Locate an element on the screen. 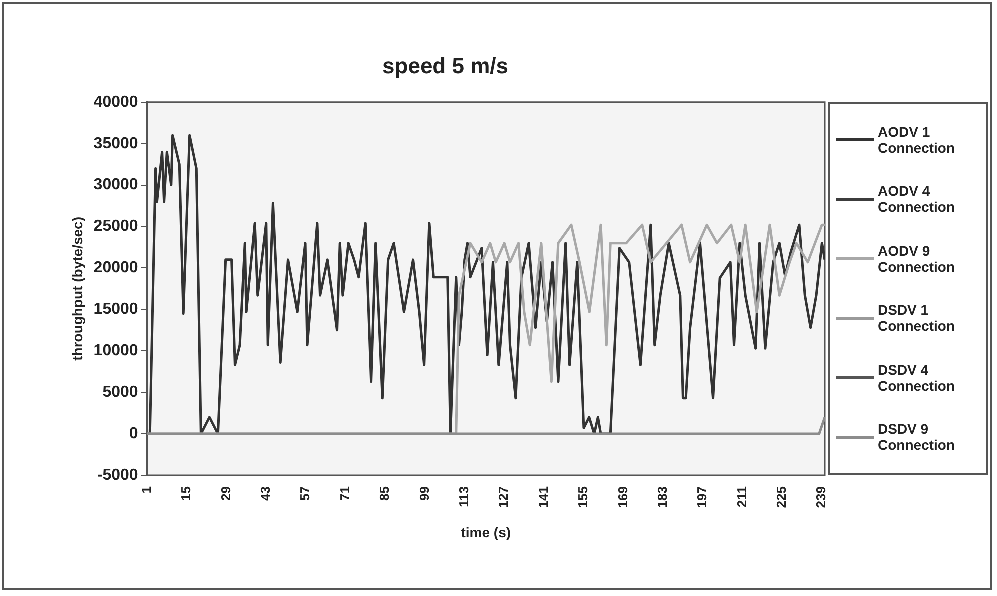 The height and width of the screenshot is (596, 997). legend-label: AODV 9 Connection is located at coordinates (917, 258).